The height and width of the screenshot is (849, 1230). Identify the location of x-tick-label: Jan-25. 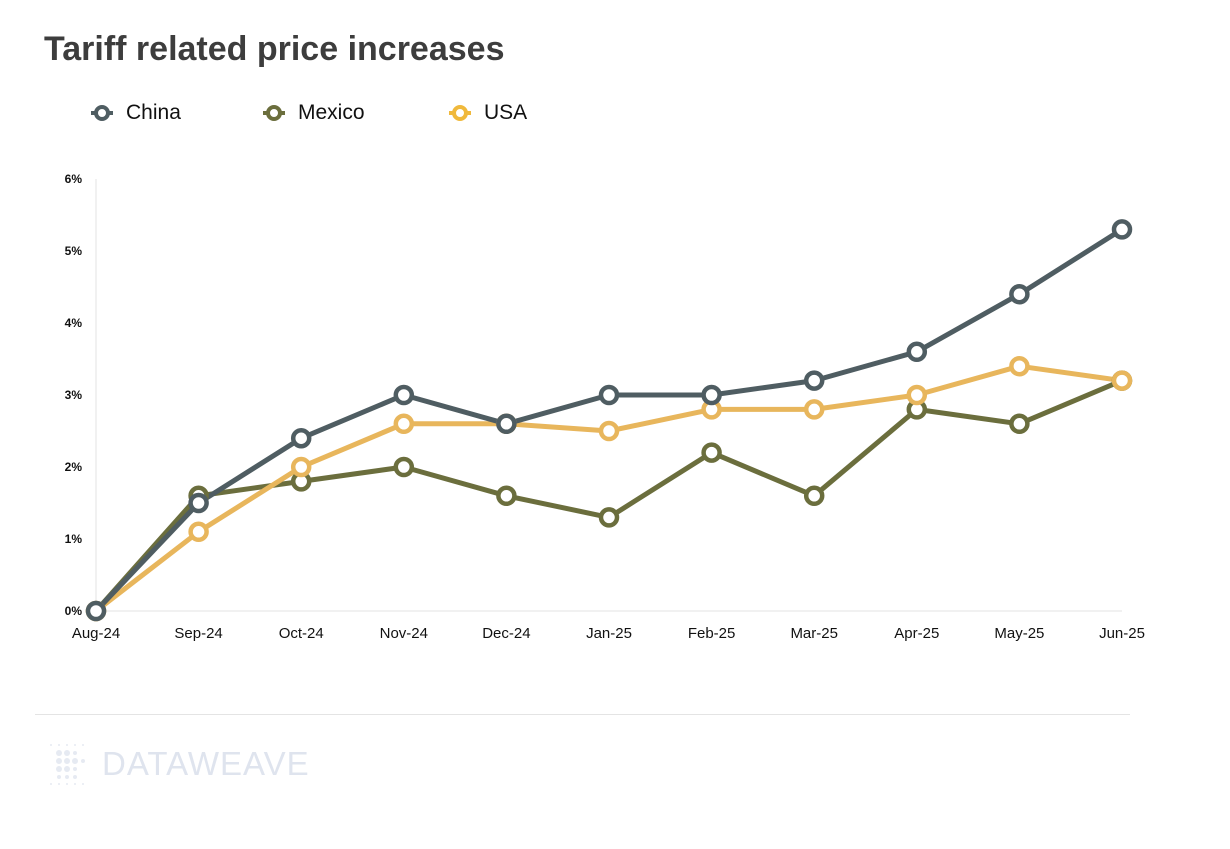
(609, 633).